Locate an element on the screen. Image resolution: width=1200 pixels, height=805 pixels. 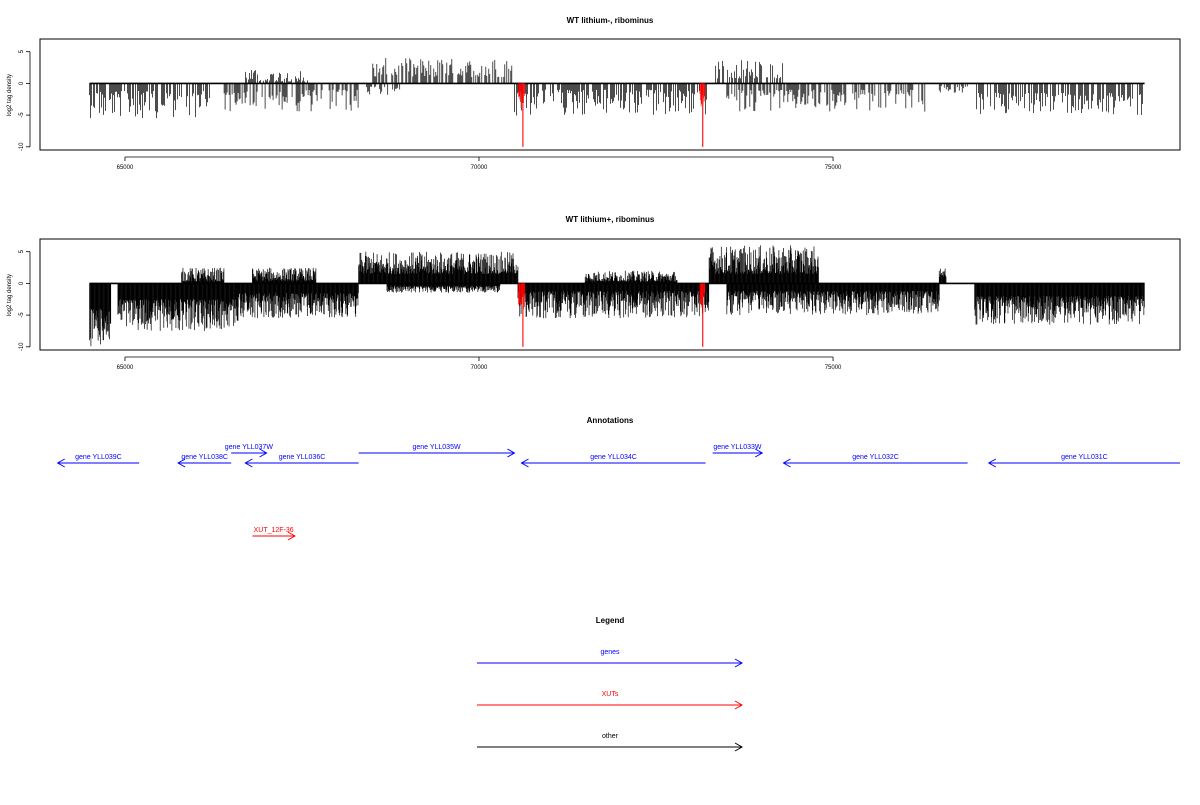
annotation-feature: gene YLL033W is located at coordinates (738, 451).